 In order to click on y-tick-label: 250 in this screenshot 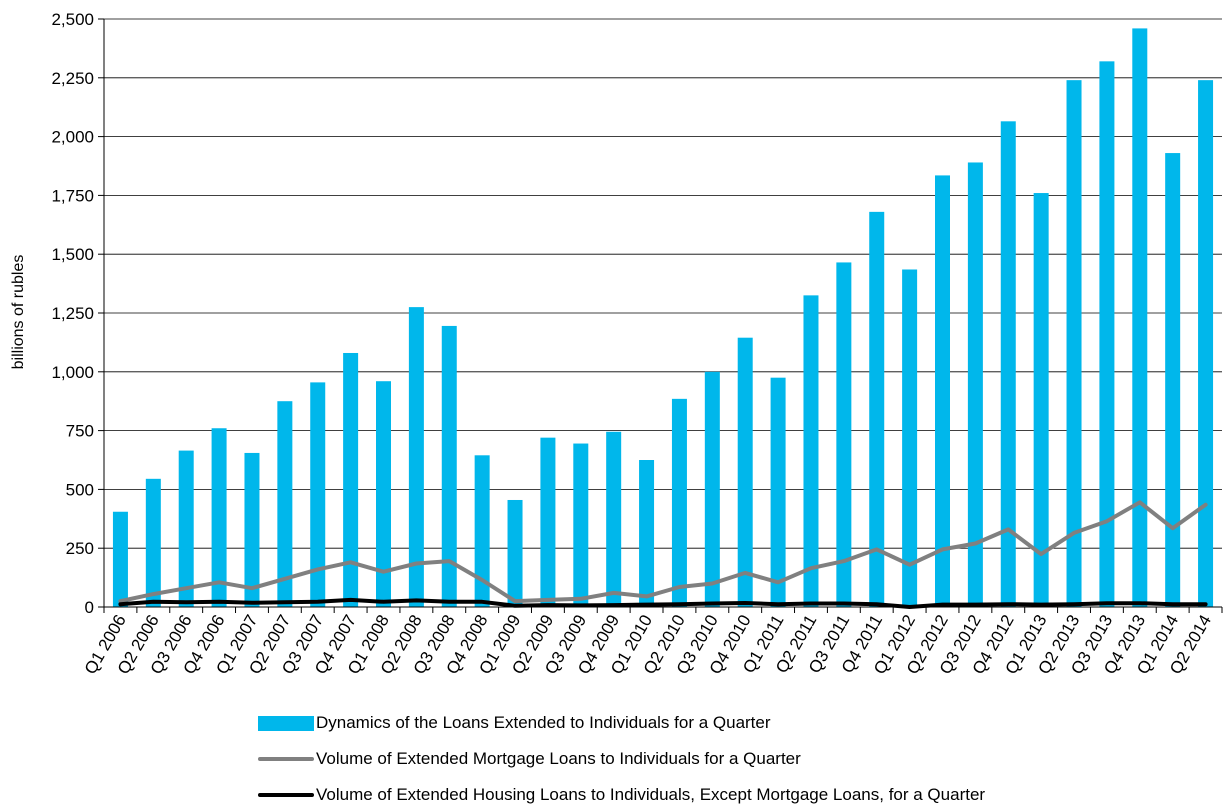, I will do `click(80, 548)`.